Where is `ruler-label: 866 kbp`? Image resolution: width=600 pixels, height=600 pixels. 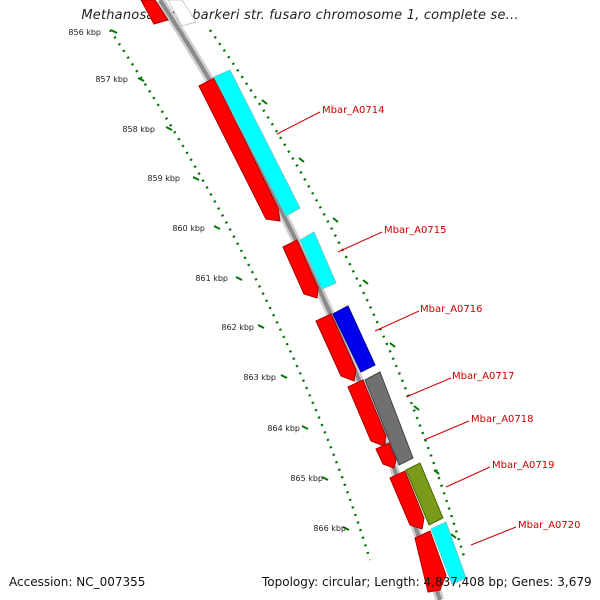 ruler-label: 866 kbp is located at coordinates (329, 528).